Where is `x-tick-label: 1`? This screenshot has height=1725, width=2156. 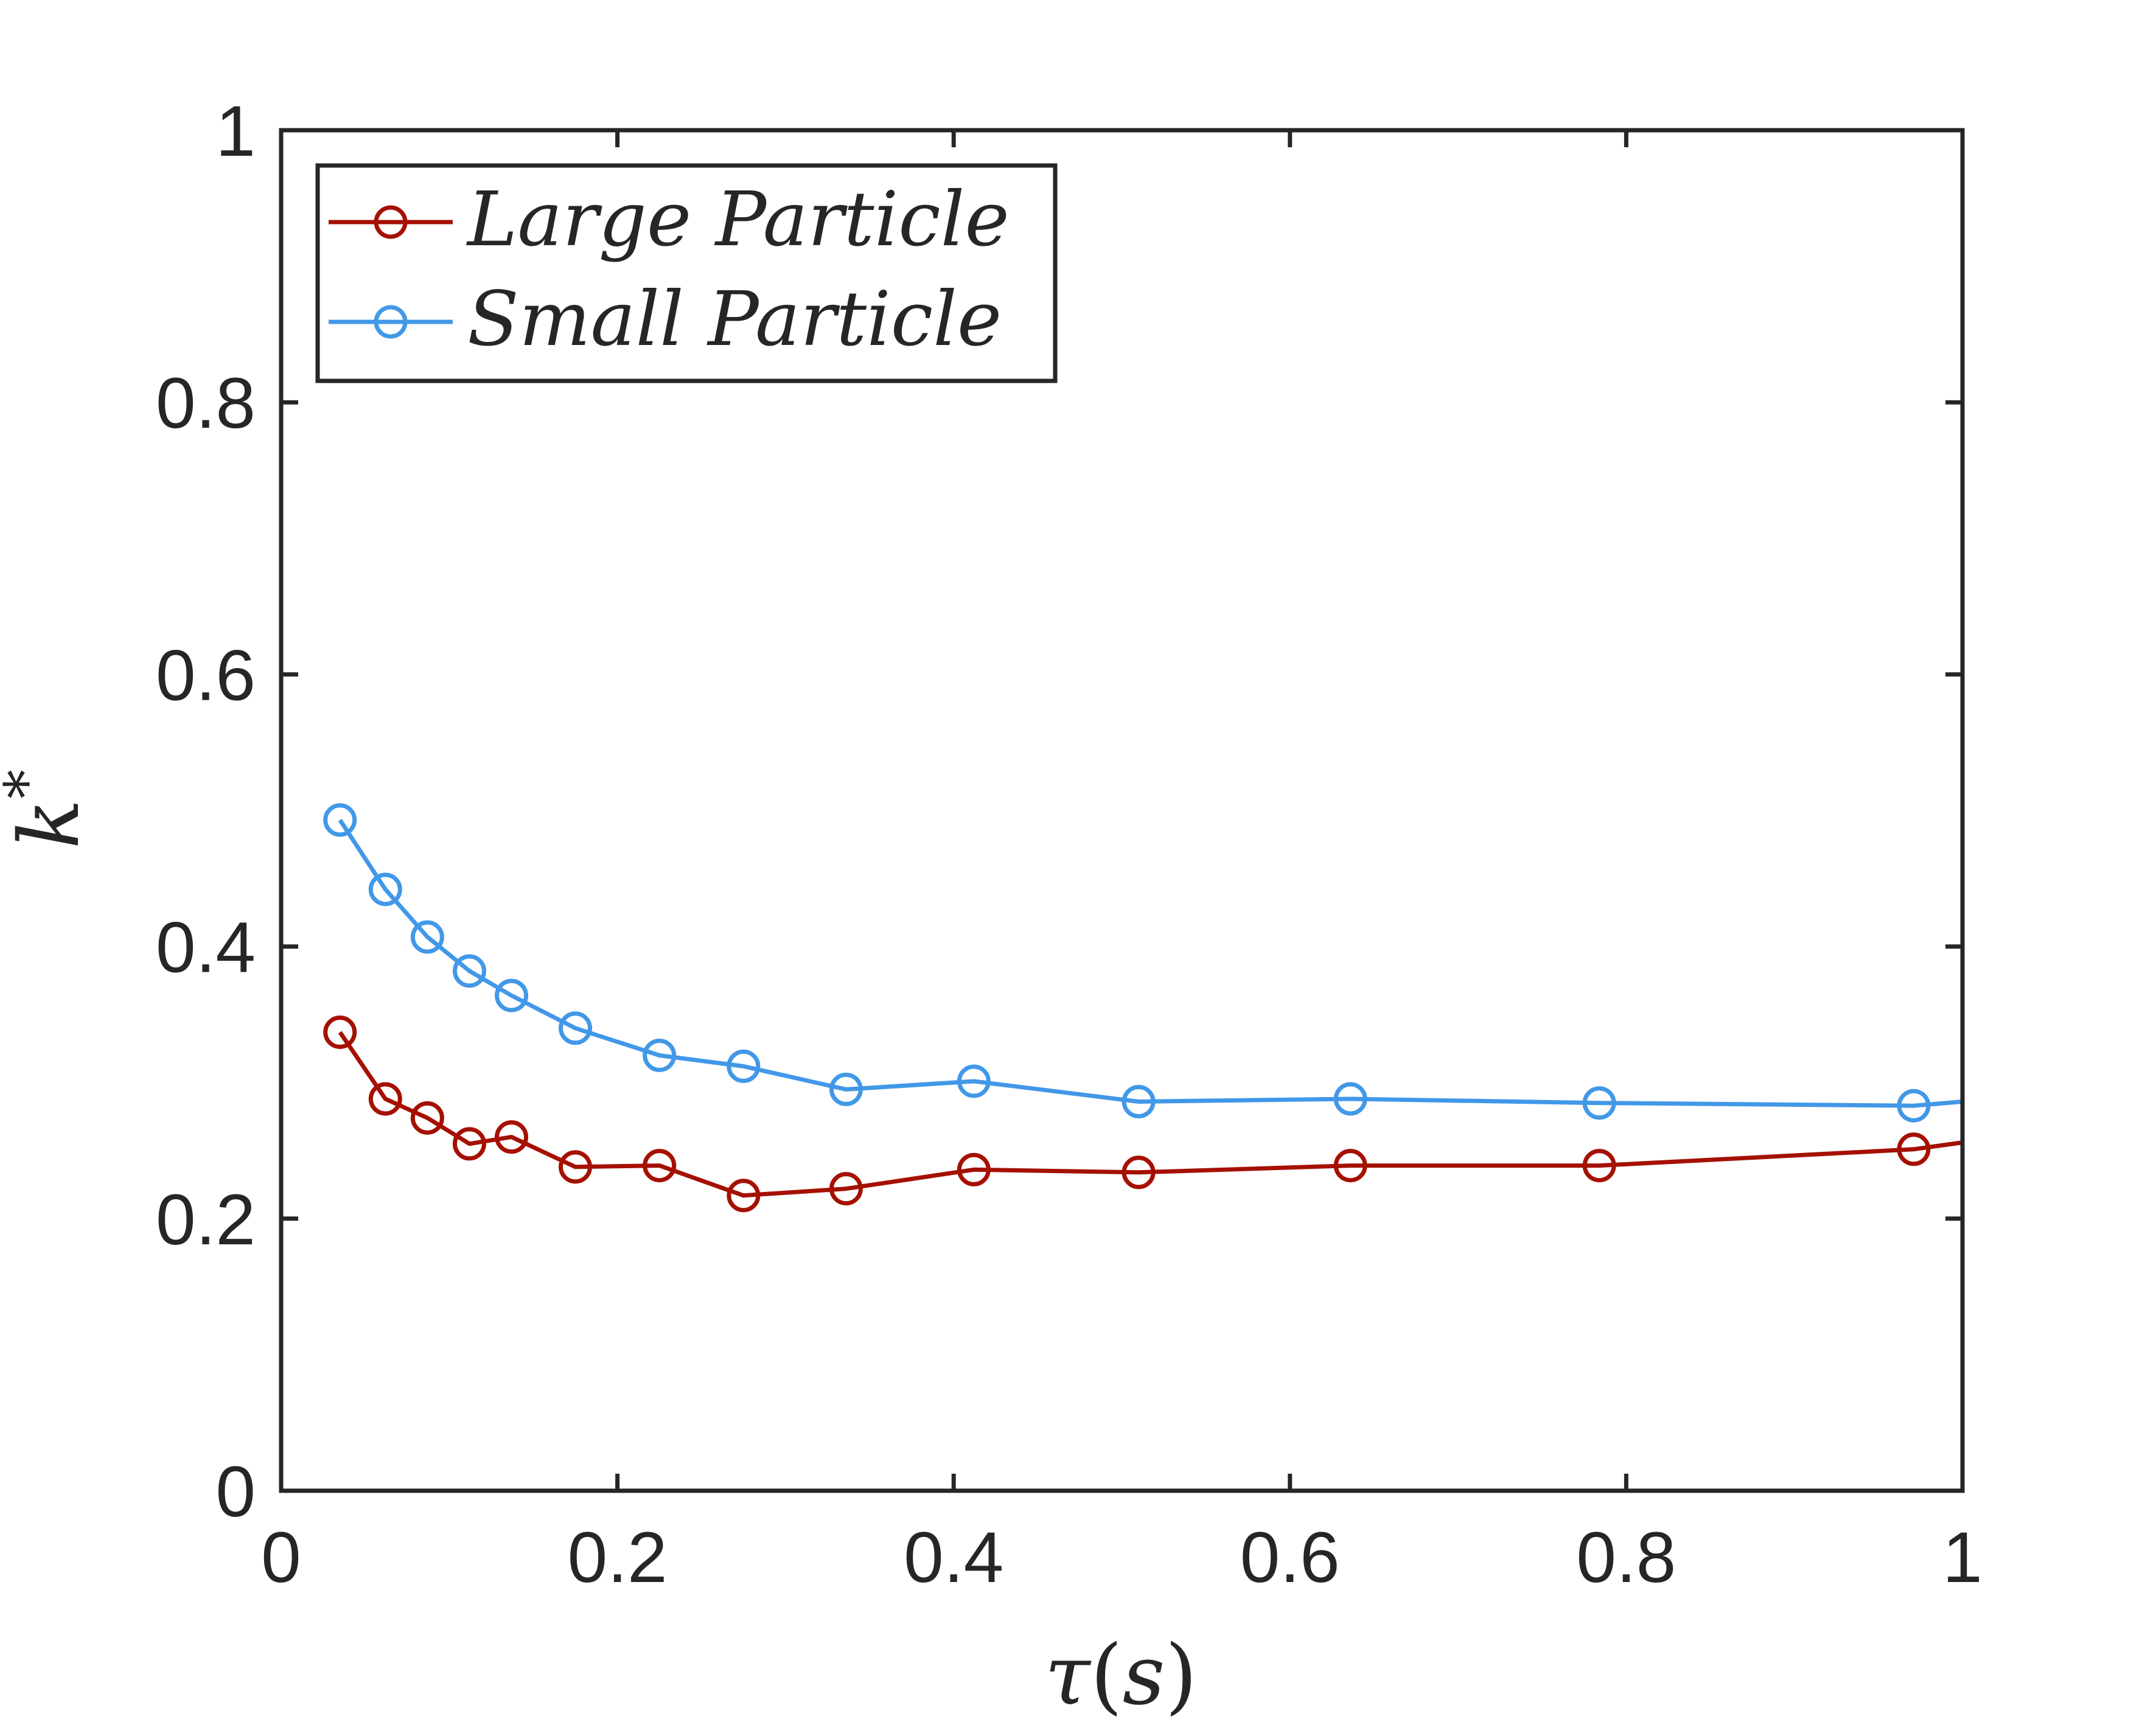
x-tick-label: 1 is located at coordinates (1963, 1558).